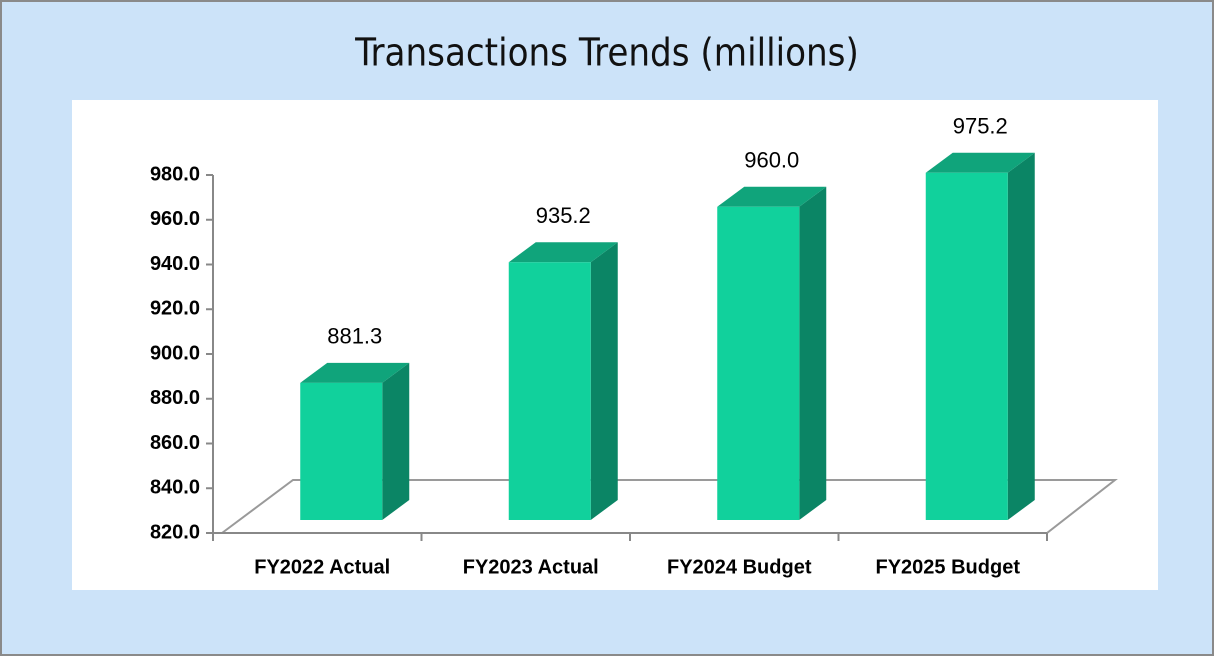 The width and height of the screenshot is (1214, 656). What do you see at coordinates (175, 443) in the screenshot?
I see `y-tick-label: 860.0` at bounding box center [175, 443].